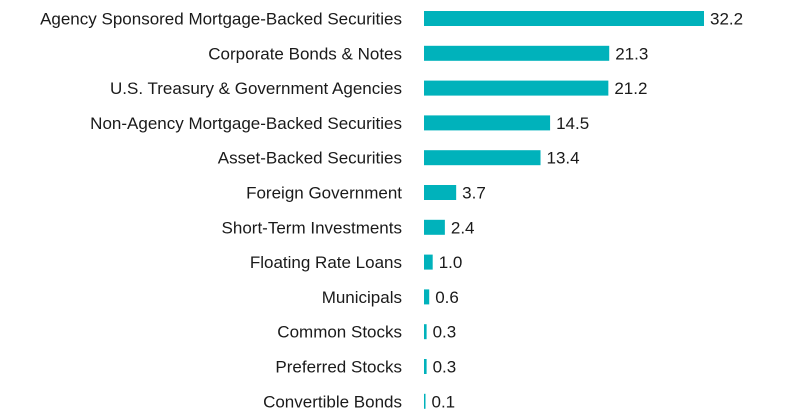 The height and width of the screenshot is (420, 792). I want to click on value-label: 3.7, so click(474, 193).